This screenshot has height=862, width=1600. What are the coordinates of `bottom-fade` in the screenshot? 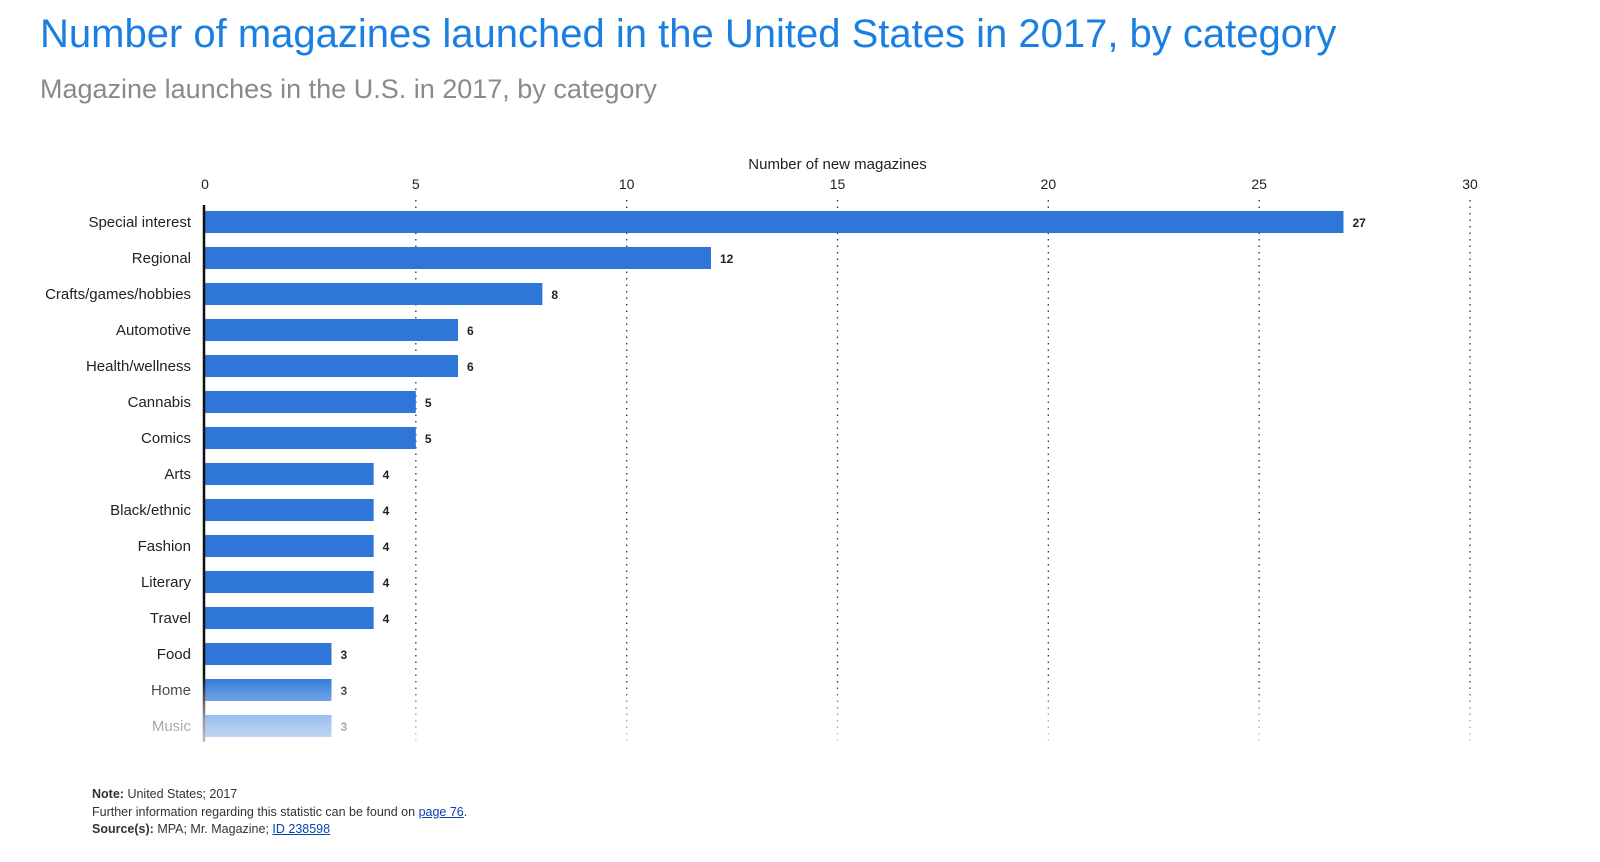 It's located at (800, 723).